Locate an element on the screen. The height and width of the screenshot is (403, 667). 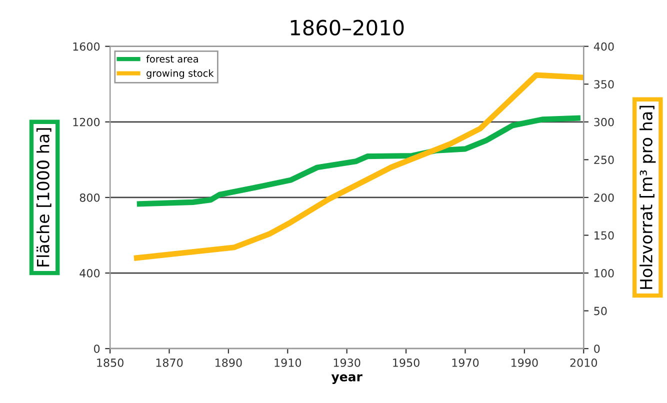
y-tick-label: 1600 is located at coordinates (86, 46).